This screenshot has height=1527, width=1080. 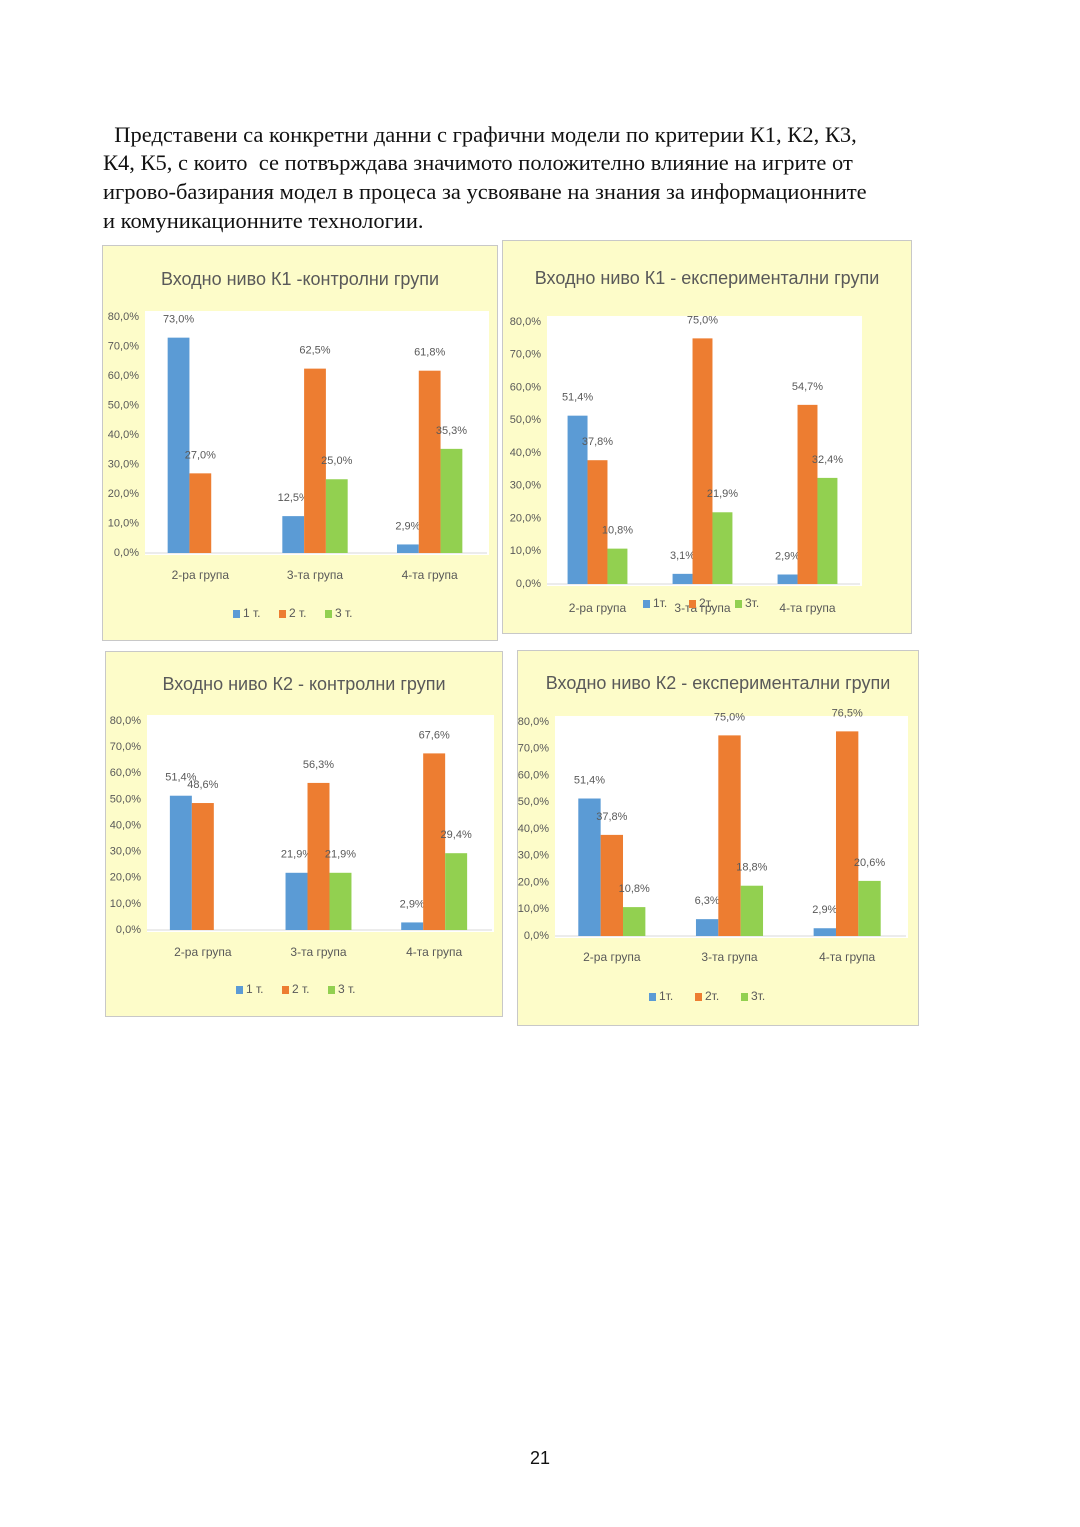 What do you see at coordinates (707, 901) in the screenshot?
I see `data-label: 6,3%` at bounding box center [707, 901].